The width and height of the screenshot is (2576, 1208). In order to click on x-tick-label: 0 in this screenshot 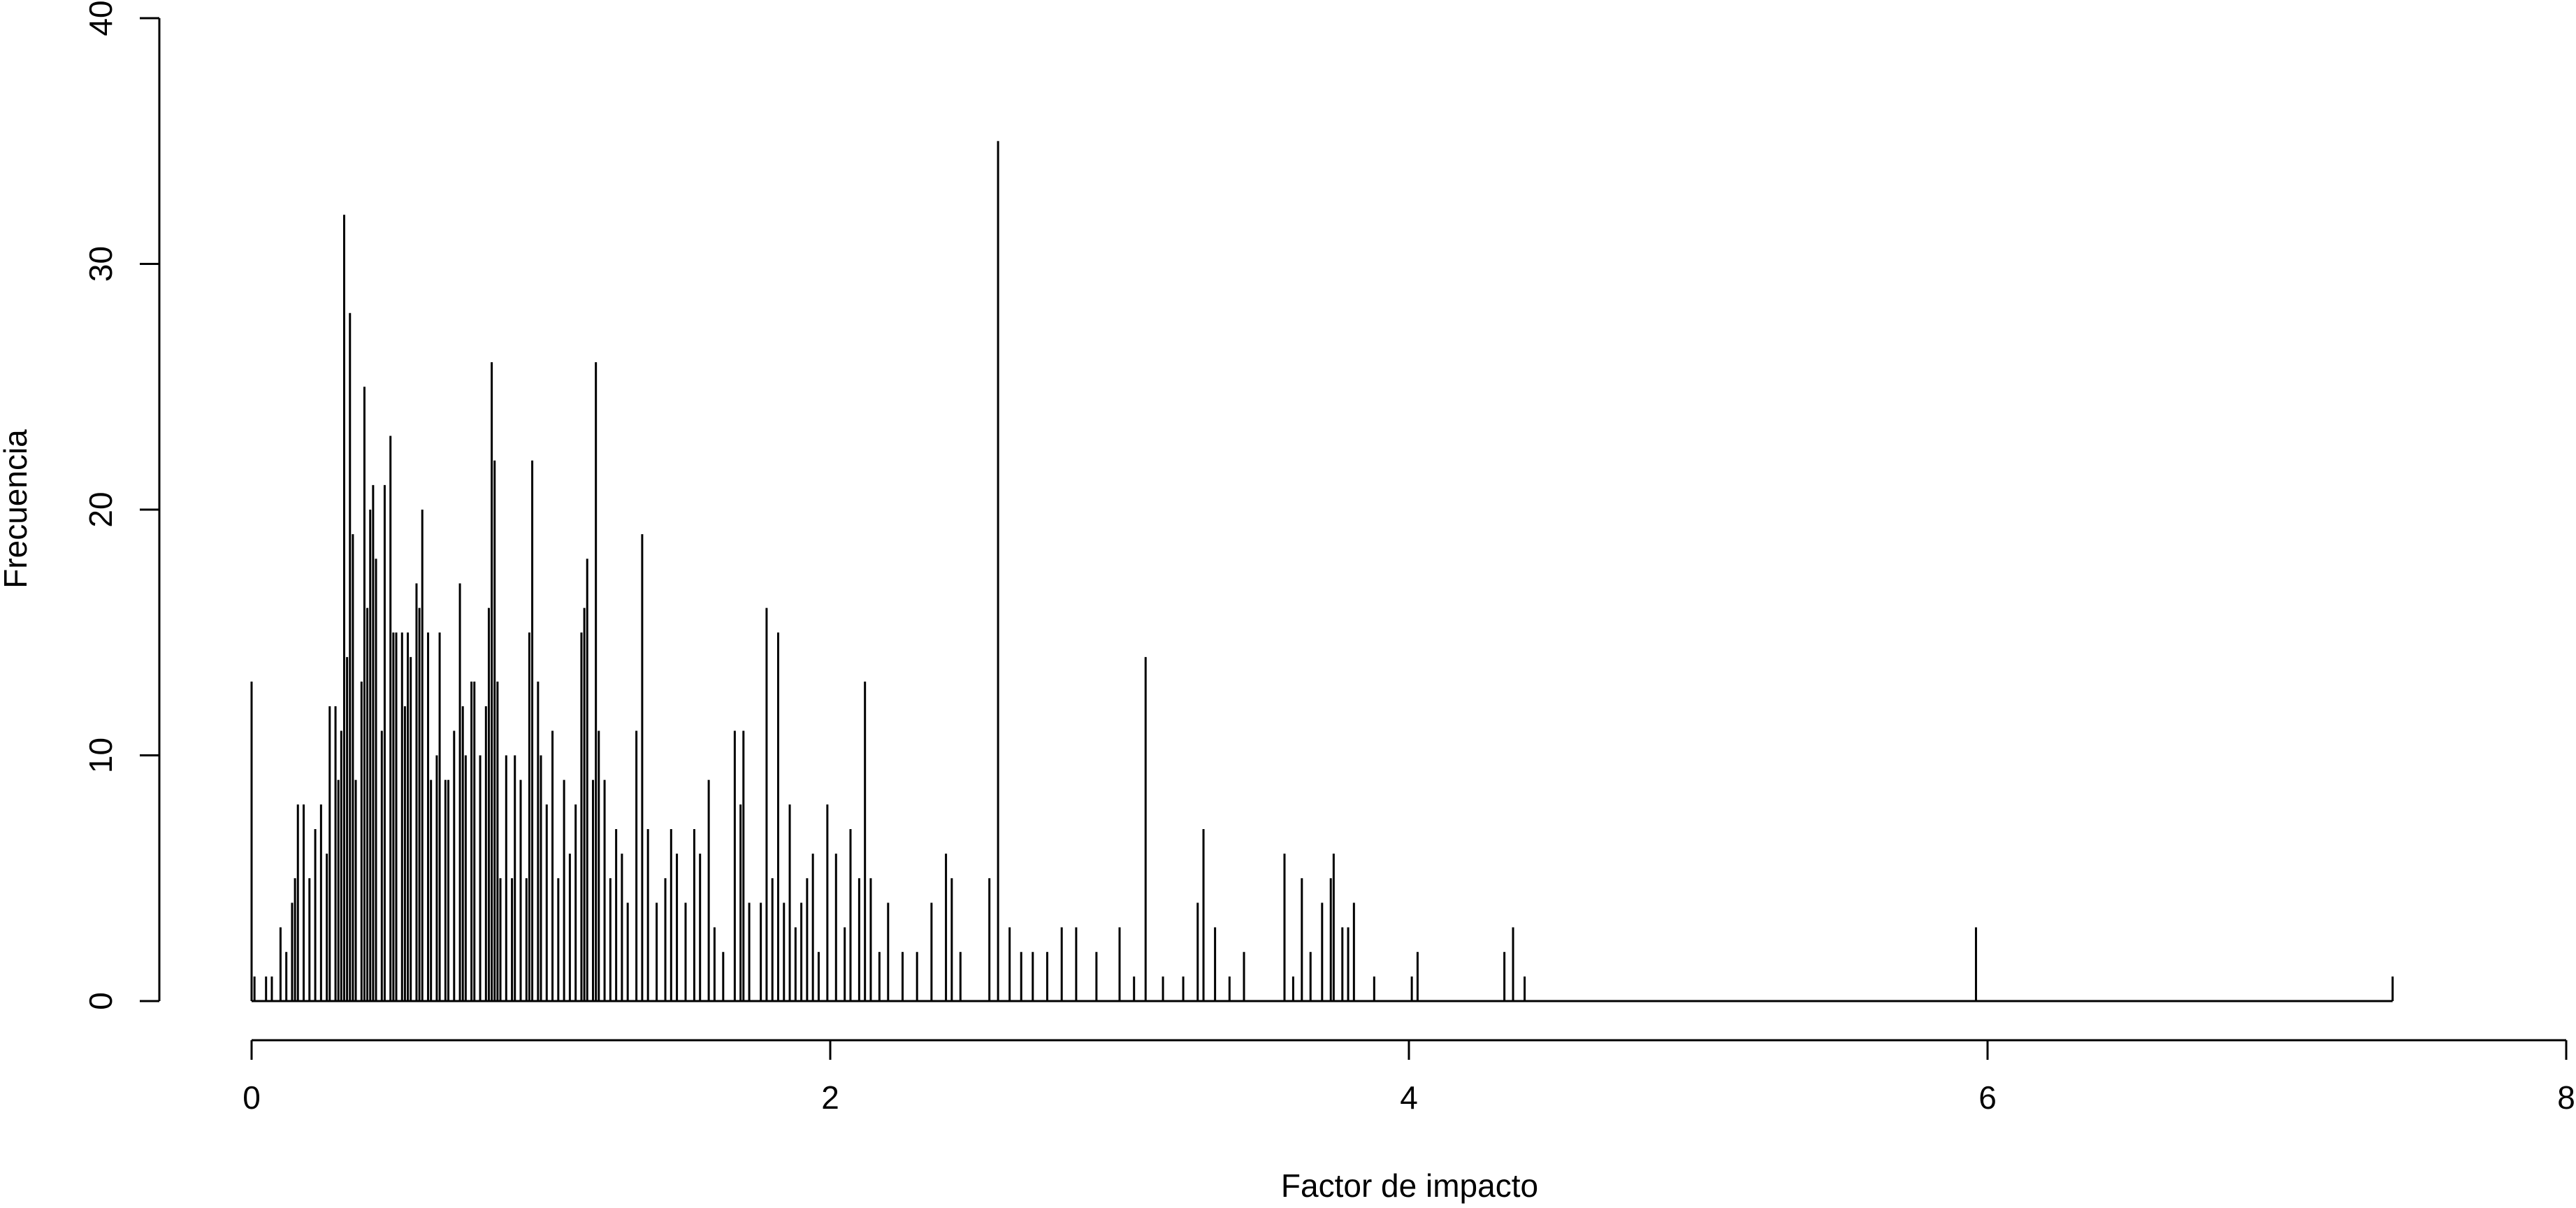, I will do `click(252, 1097)`.